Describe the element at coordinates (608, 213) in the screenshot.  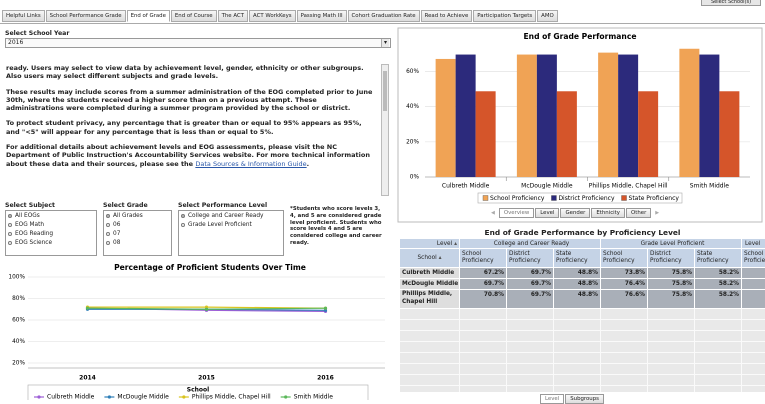
I see `view-button: Ethnicity` at that location.